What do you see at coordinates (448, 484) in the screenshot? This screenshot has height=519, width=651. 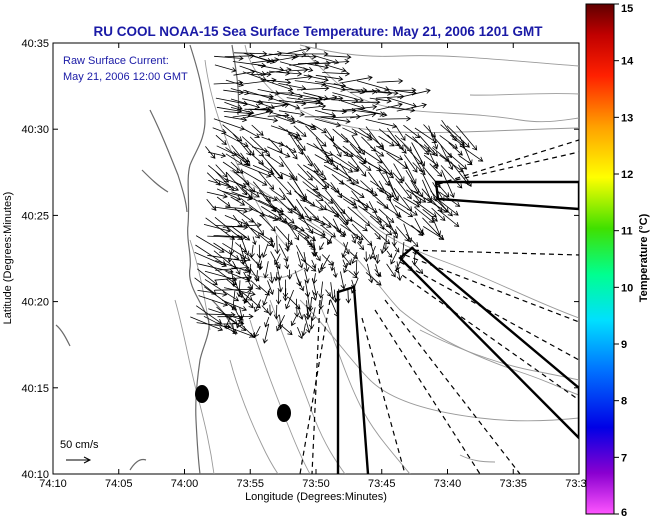 I see `x-tick-label: 73:40` at bounding box center [448, 484].